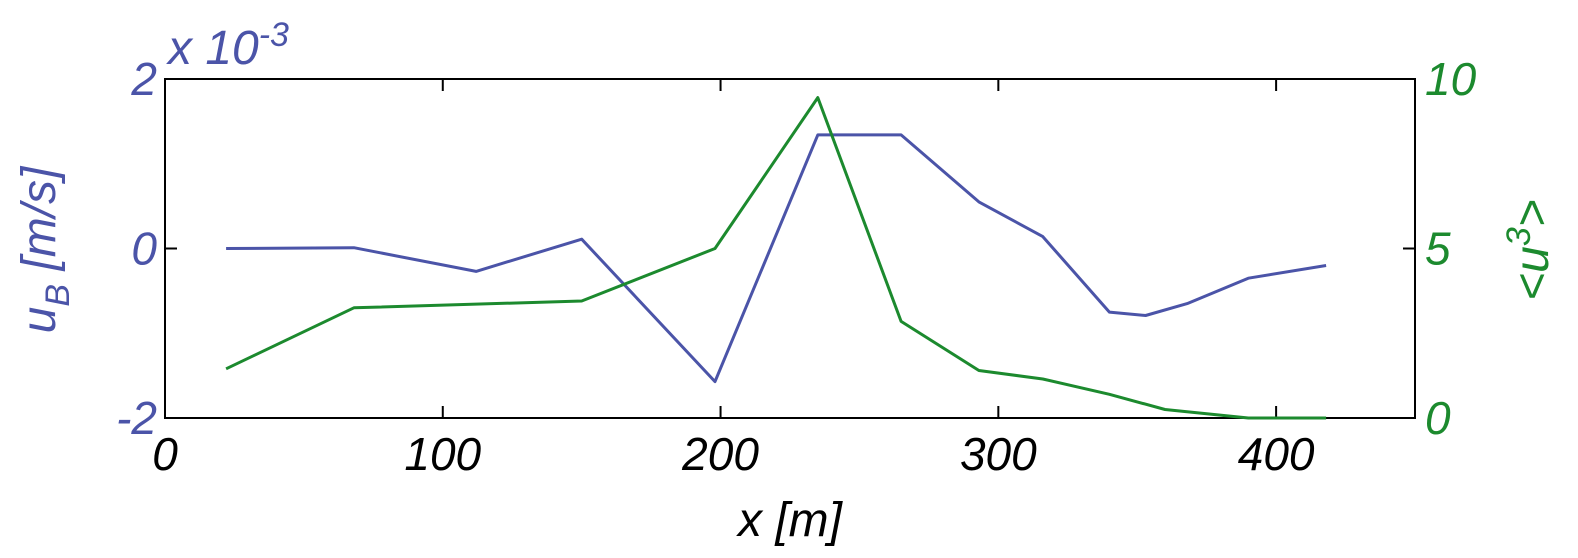 The width and height of the screenshot is (1578, 558). What do you see at coordinates (998, 454) in the screenshot?
I see `x-tick-label: 300` at bounding box center [998, 454].